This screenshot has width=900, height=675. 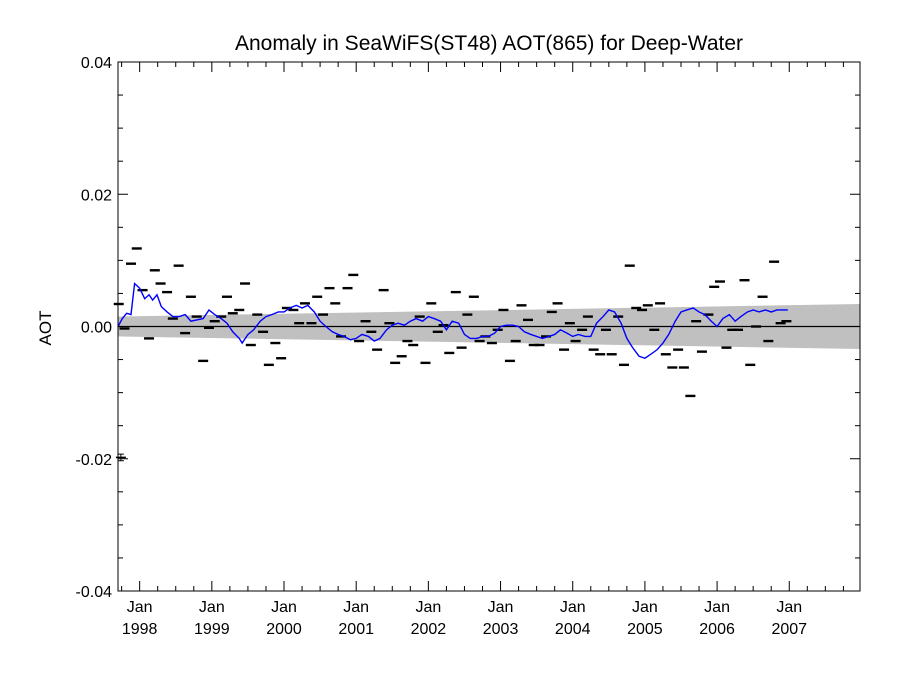 I want to click on x-tick-label-year: 2003, so click(x=501, y=629).